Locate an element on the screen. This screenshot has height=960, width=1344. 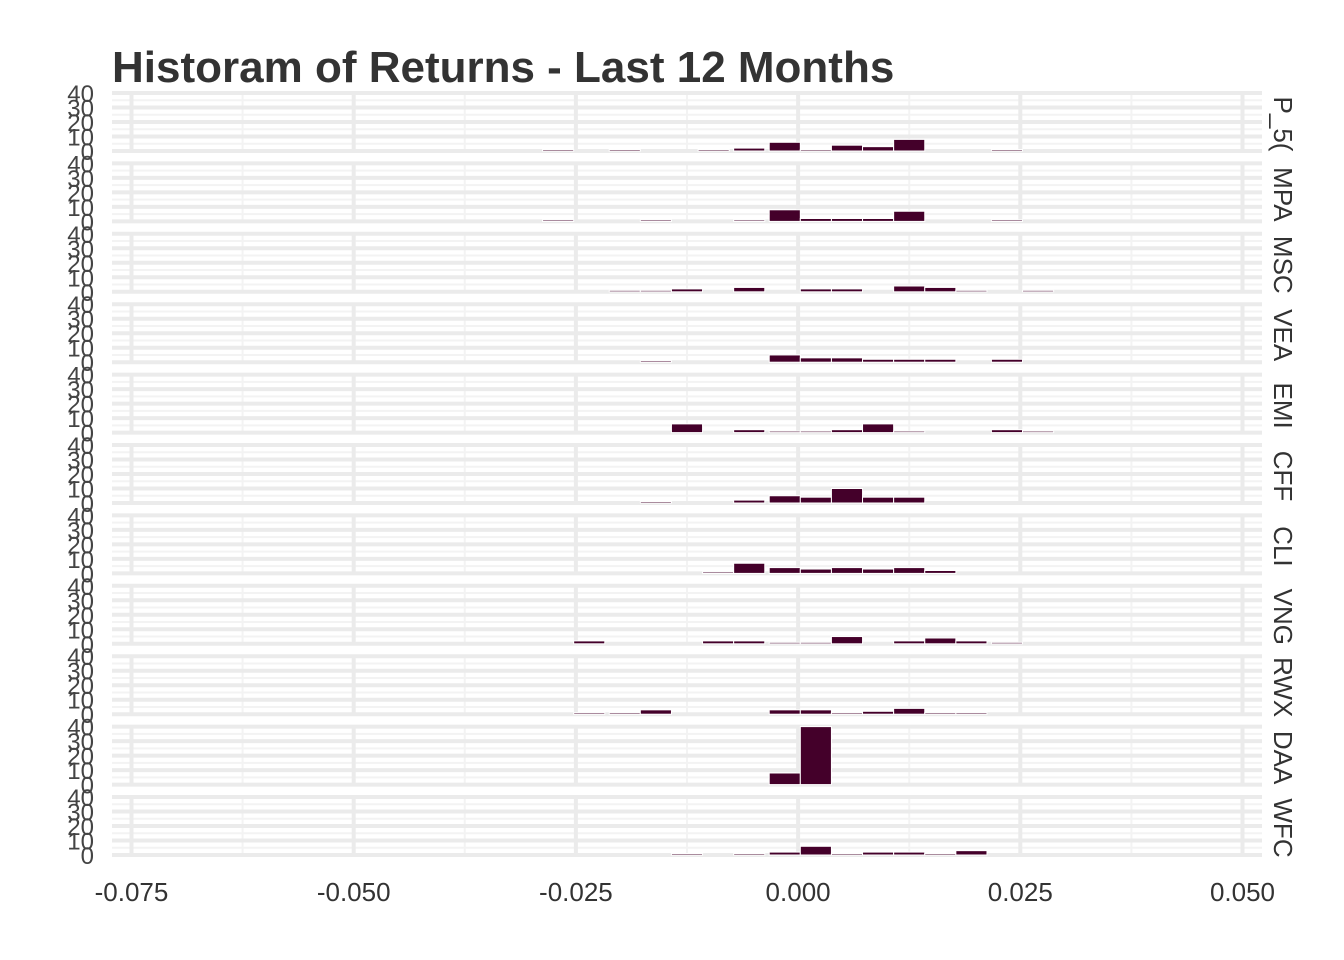
facet-strip: WFC is located at coordinates (1283, 827).